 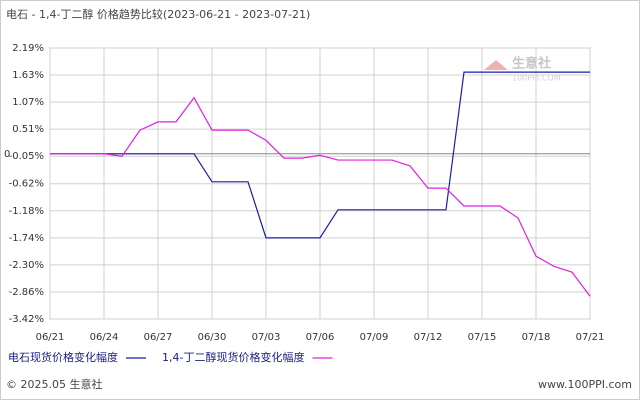 What do you see at coordinates (28, 48) in the screenshot?
I see `y-tick-label: 2.19%` at bounding box center [28, 48].